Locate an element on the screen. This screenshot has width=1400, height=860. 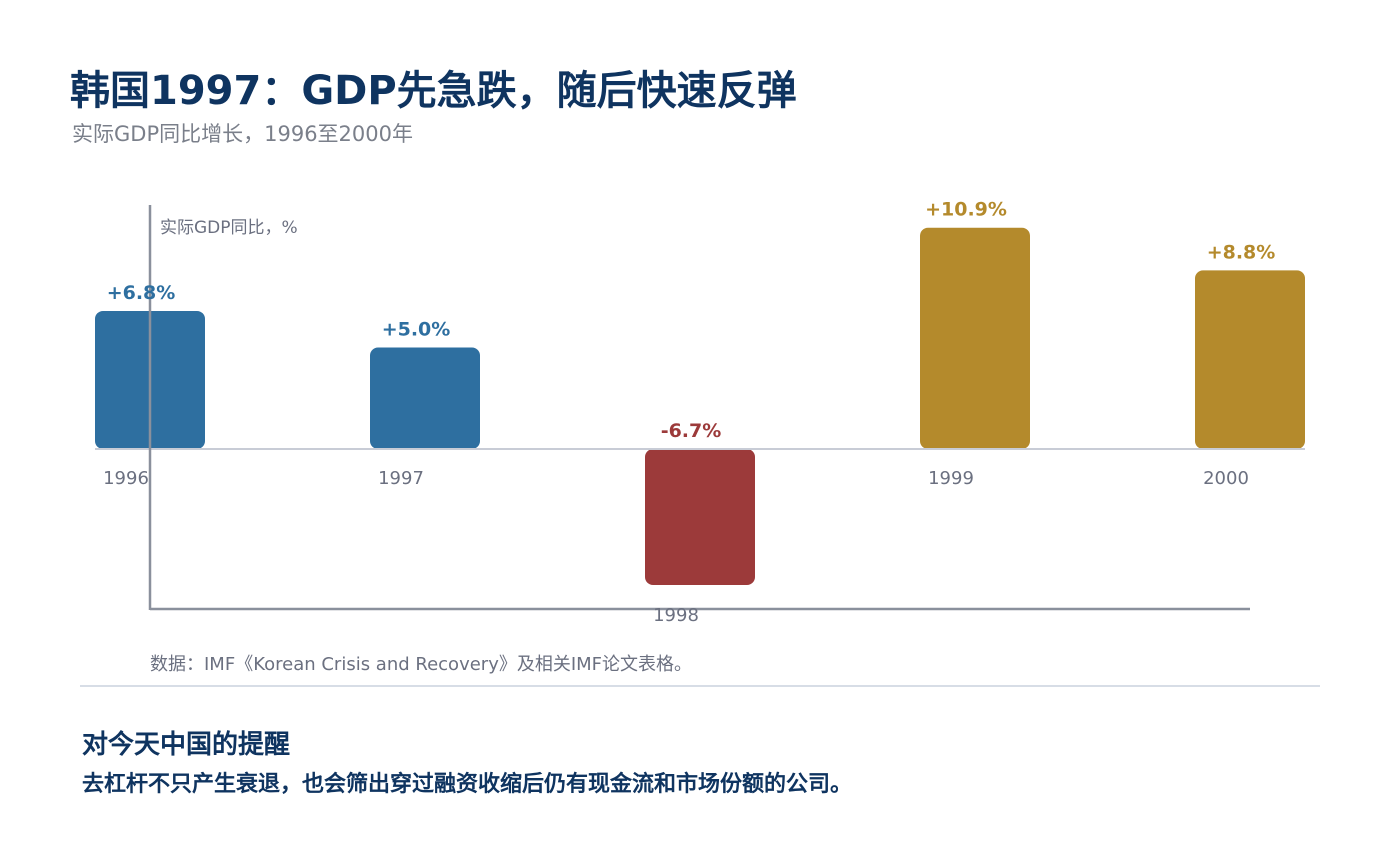
x-tick-label-1998: 1998 is located at coordinates (676, 615).